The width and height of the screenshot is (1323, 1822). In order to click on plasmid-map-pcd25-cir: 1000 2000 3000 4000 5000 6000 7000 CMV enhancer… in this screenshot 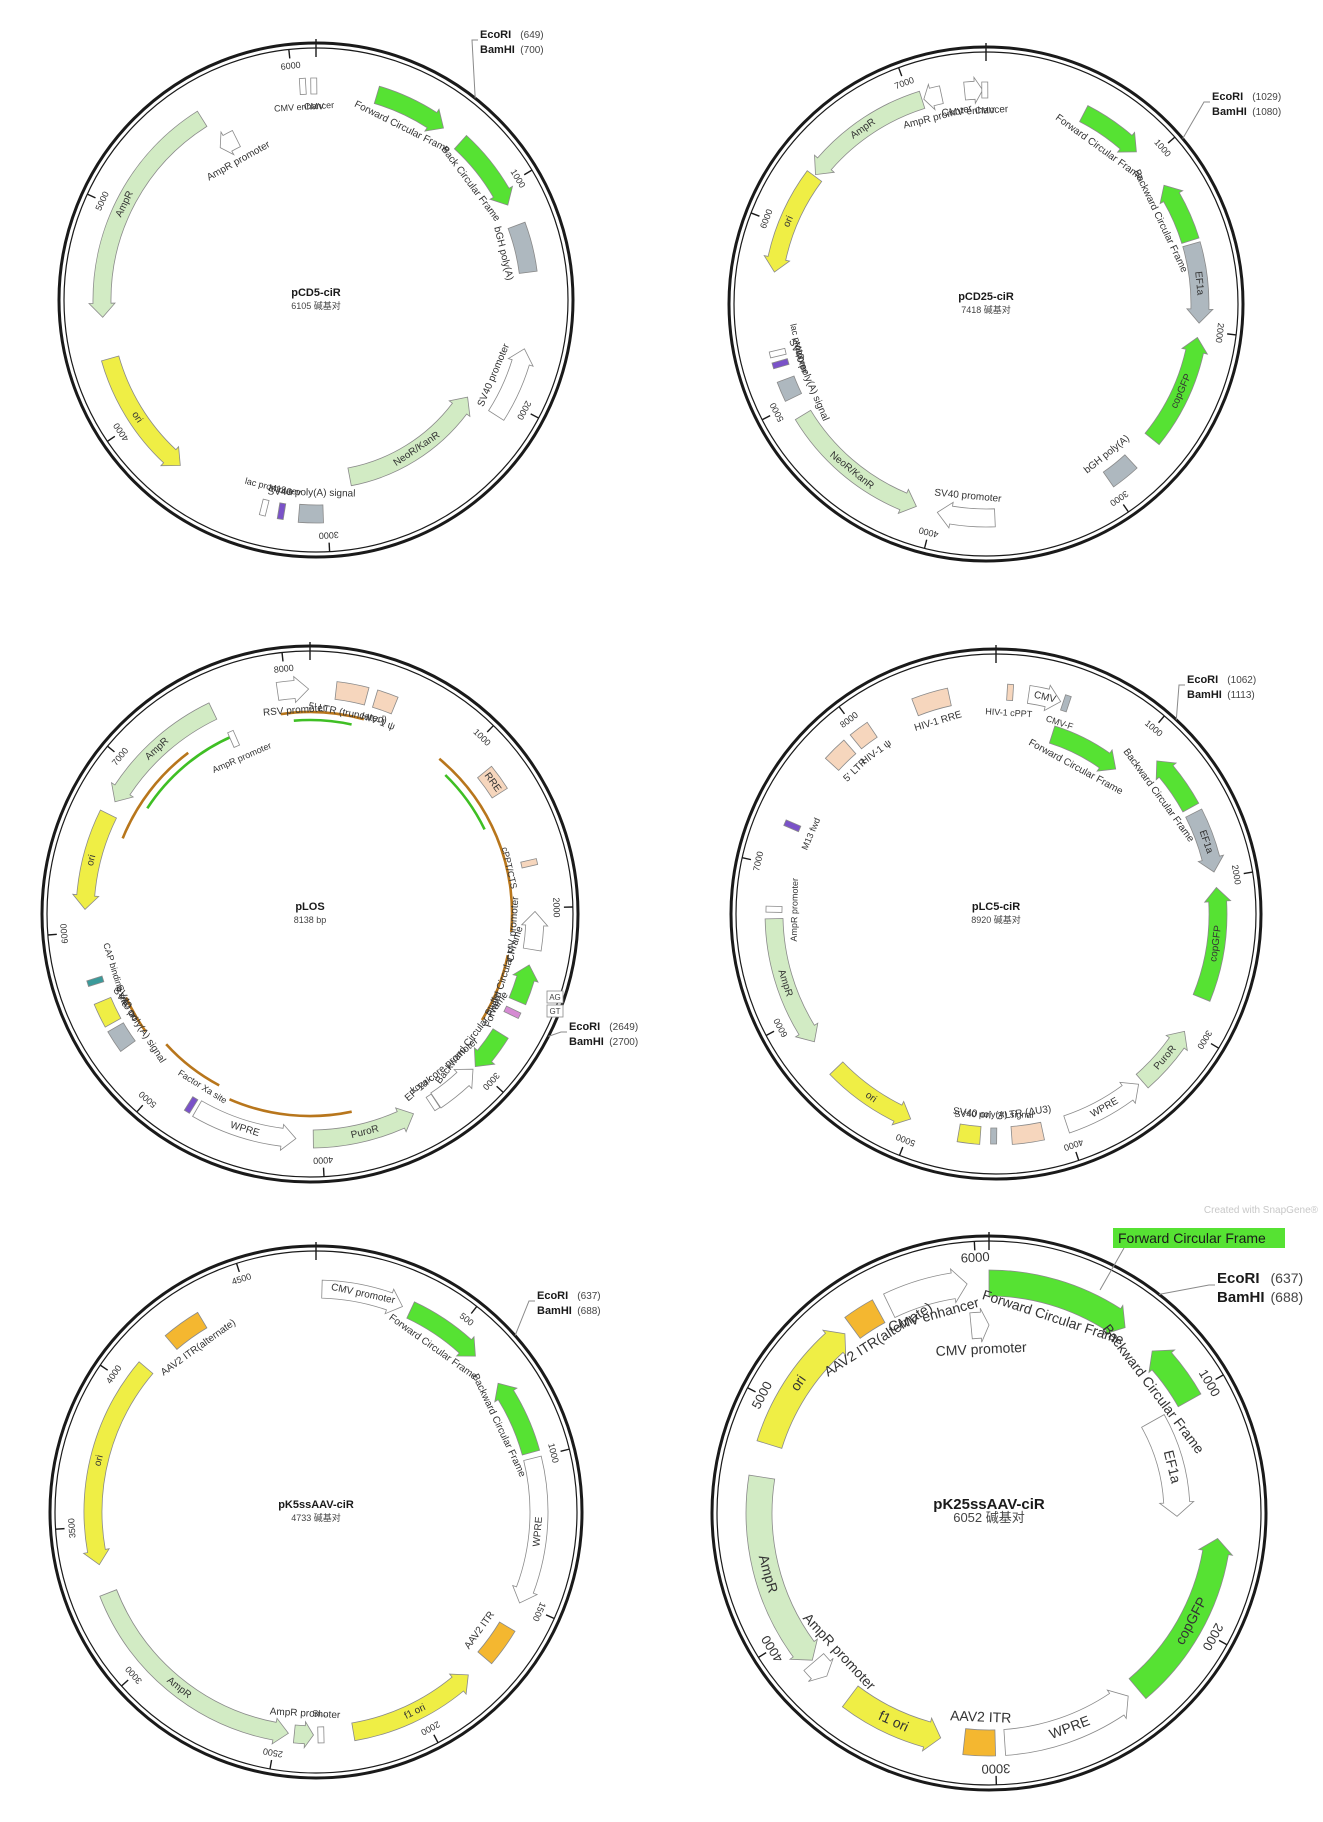, I will do `click(1004, 303)`.